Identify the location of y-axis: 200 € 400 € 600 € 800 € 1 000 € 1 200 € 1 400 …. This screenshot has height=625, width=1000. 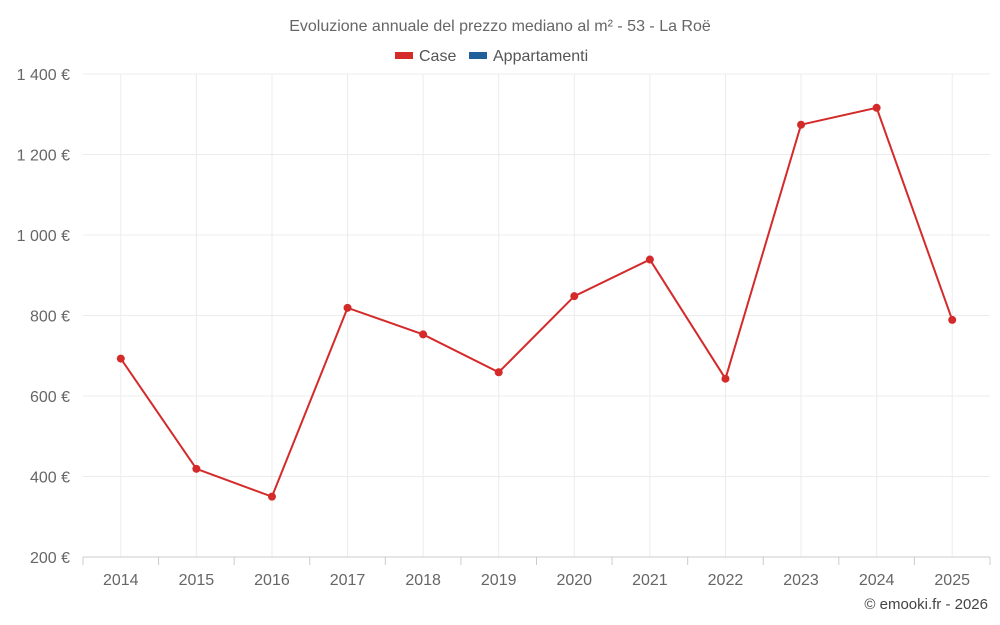
(43, 317).